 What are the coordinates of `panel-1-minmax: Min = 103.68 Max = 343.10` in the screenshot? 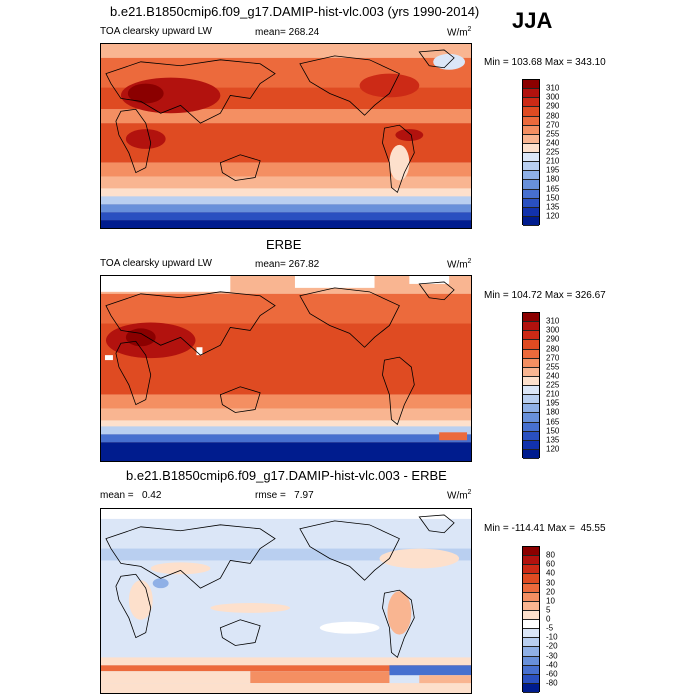 It's located at (545, 62).